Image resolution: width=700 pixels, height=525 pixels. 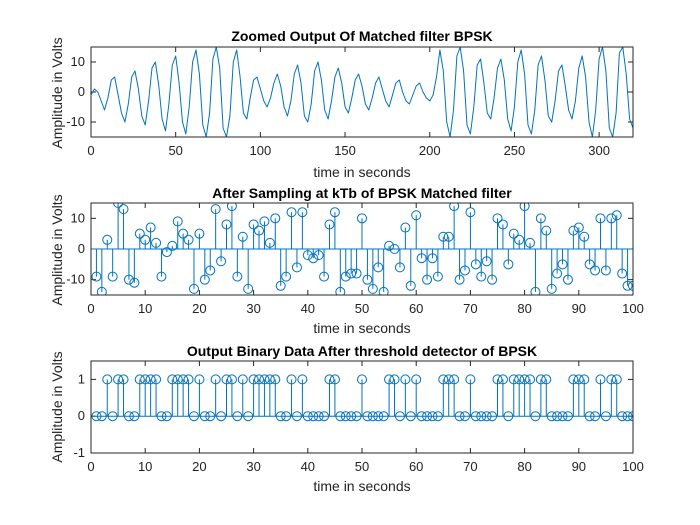 What do you see at coordinates (81, 378) in the screenshot?
I see `y-tick-label: 1` at bounding box center [81, 378].